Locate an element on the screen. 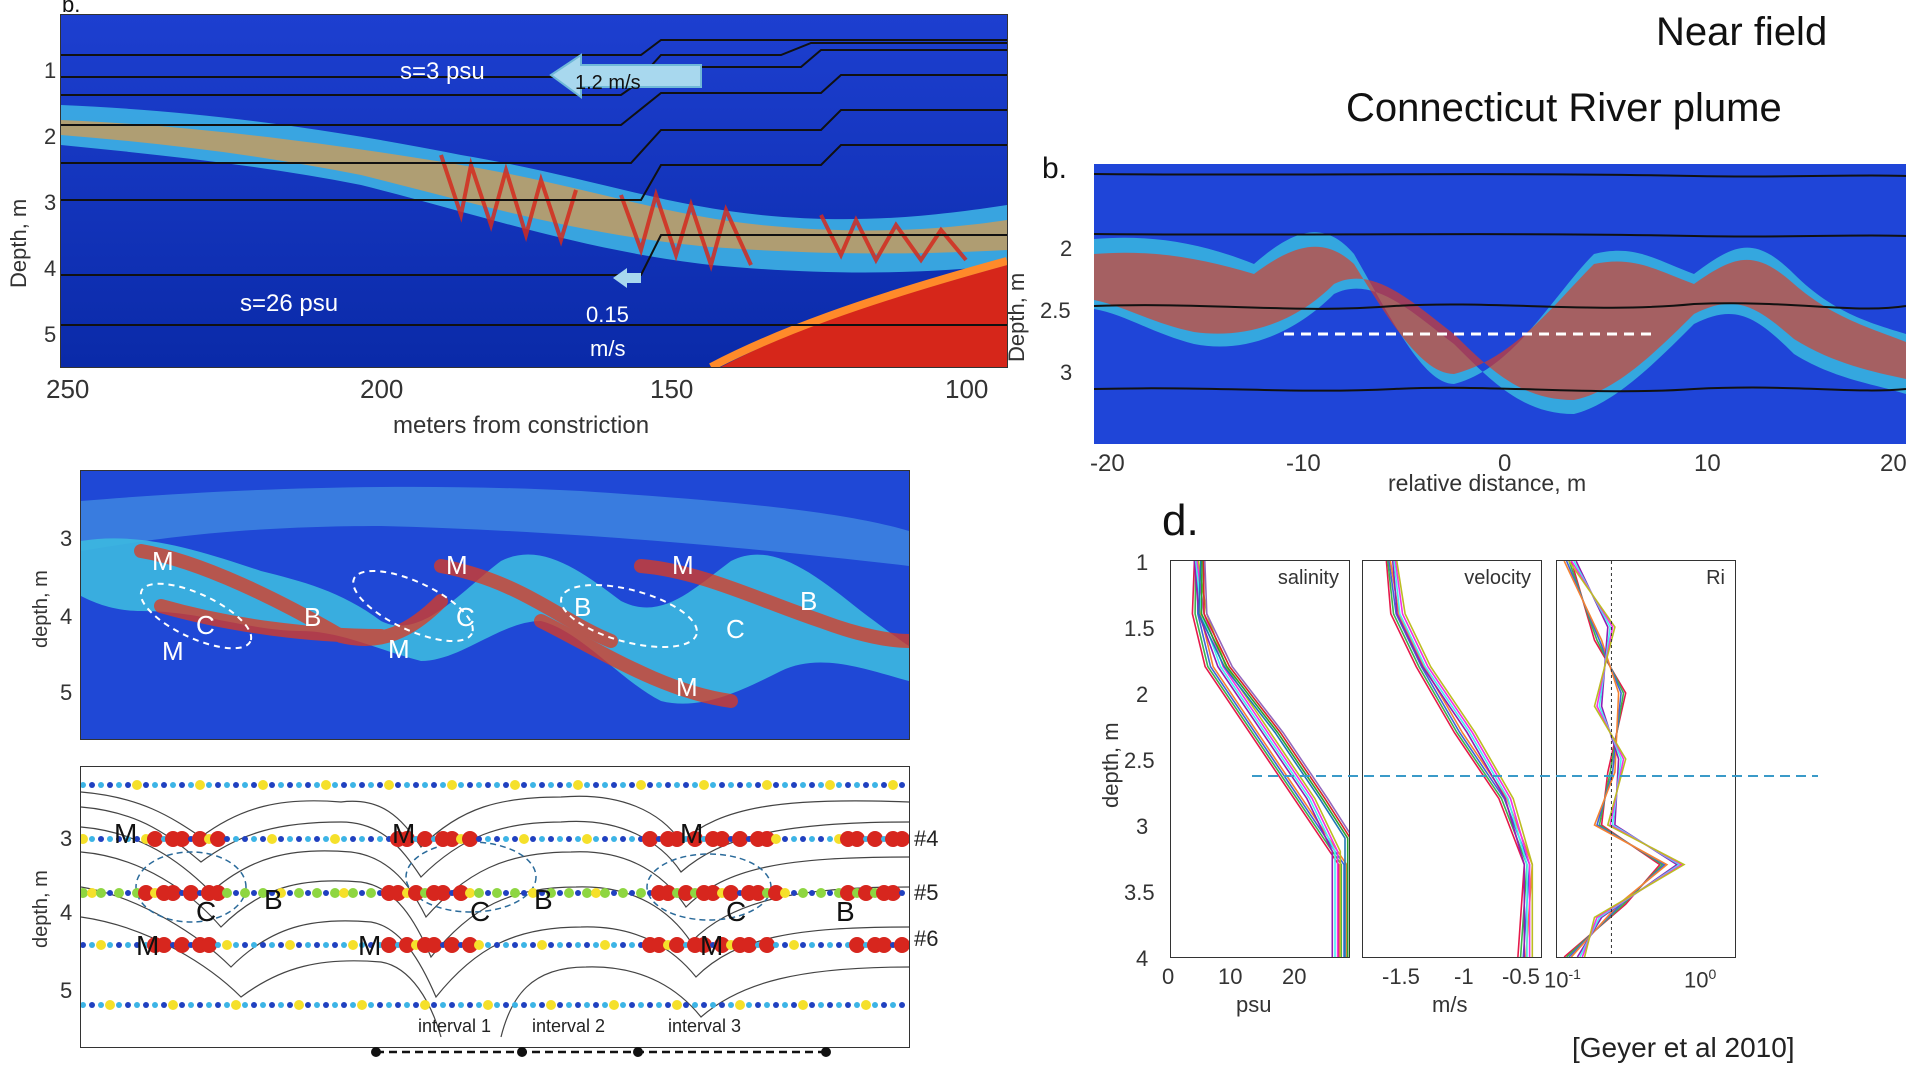  mid-letter-m3: M is located at coordinates (399, 649).